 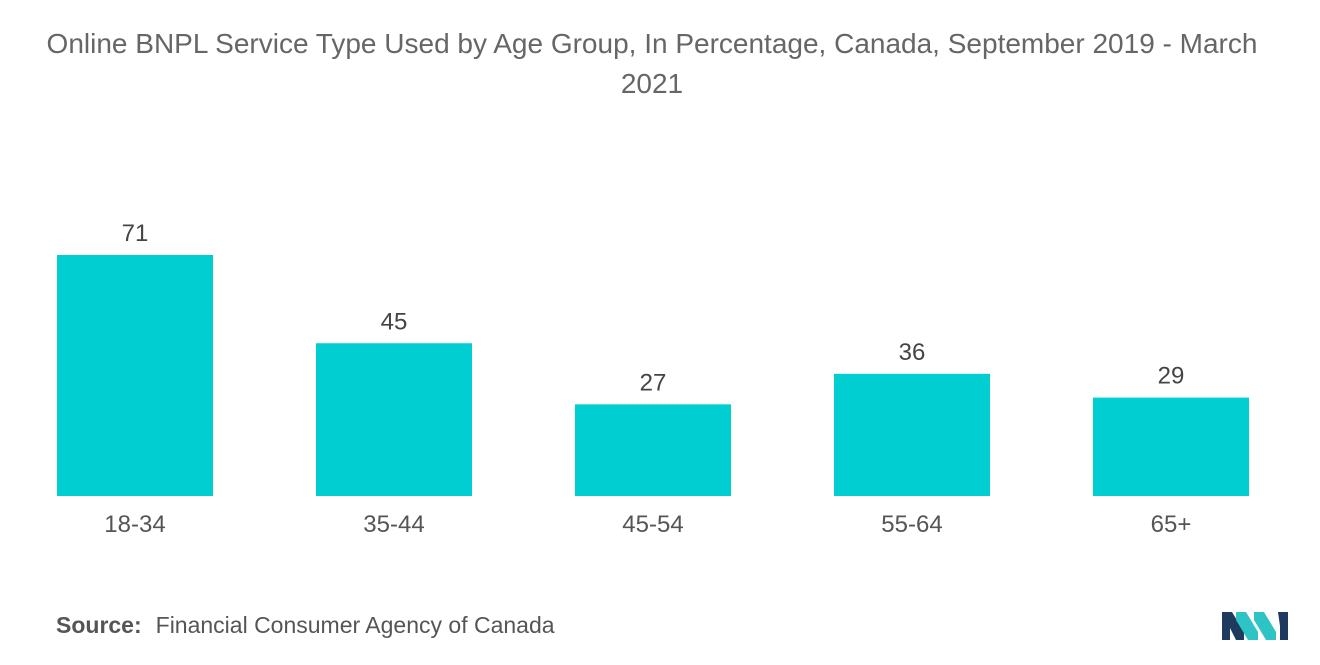 What do you see at coordinates (1171, 524) in the screenshot?
I see `x-tick-label-65+: 65+` at bounding box center [1171, 524].